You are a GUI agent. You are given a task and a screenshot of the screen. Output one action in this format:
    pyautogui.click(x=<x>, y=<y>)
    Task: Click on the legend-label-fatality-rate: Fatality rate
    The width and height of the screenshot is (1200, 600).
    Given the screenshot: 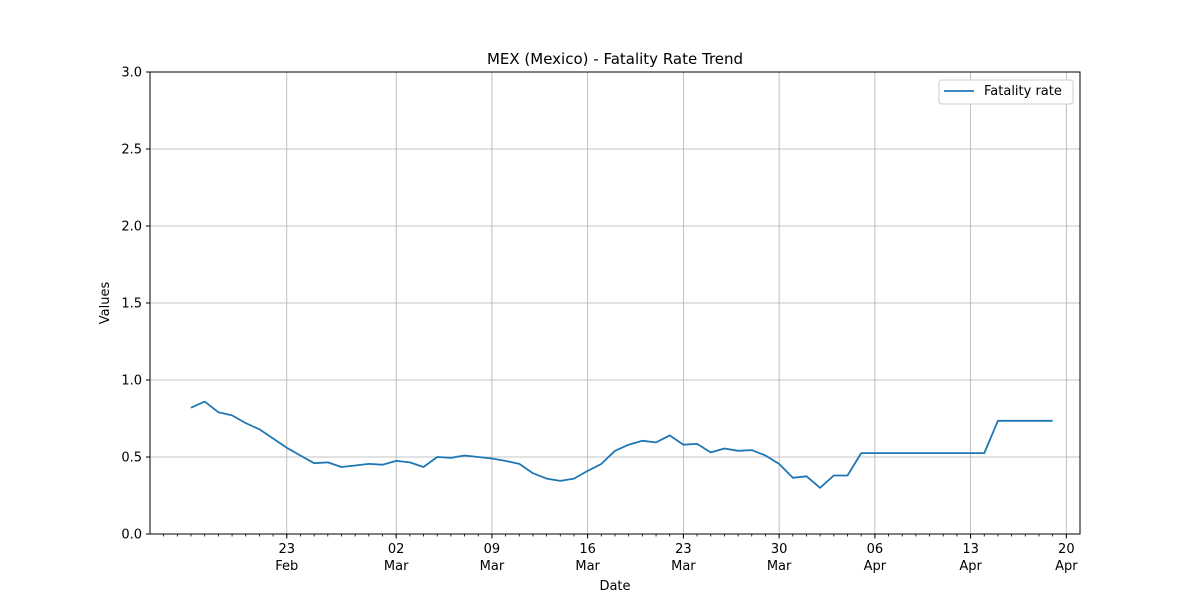 What is the action you would take?
    pyautogui.click(x=1023, y=91)
    